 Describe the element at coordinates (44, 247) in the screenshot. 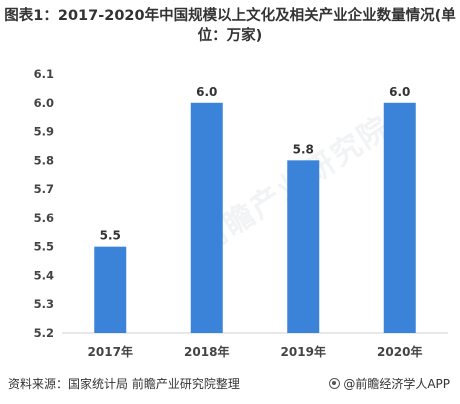

I see `y-tick-label: 5.5` at that location.